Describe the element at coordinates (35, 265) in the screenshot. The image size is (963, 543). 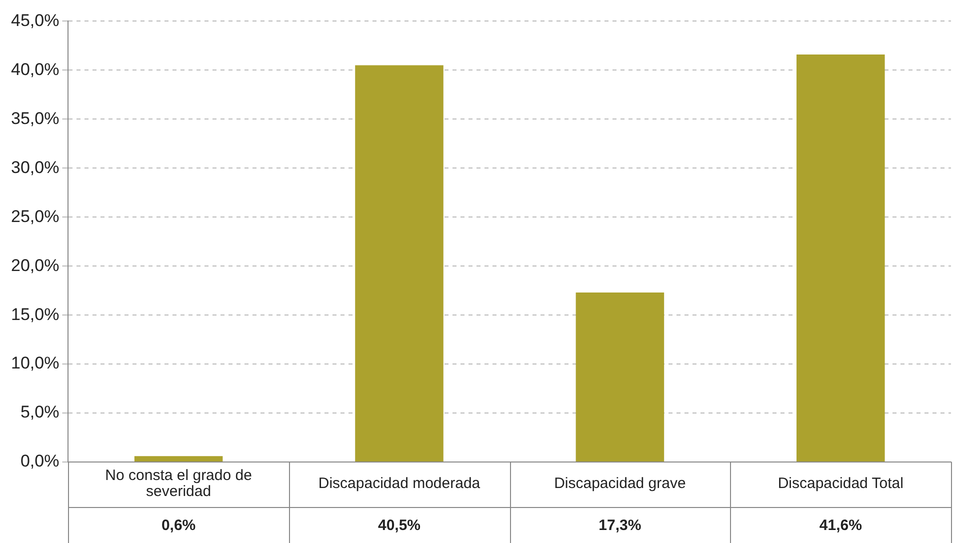
I see `y-tick-label: 20,0%` at that location.